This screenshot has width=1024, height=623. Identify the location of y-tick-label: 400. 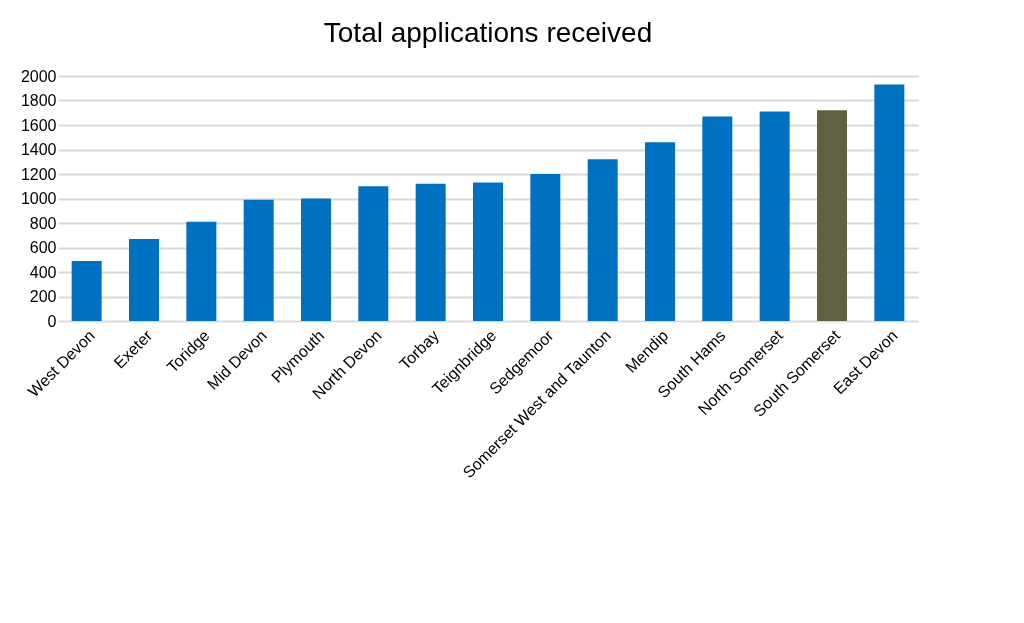
(43, 272).